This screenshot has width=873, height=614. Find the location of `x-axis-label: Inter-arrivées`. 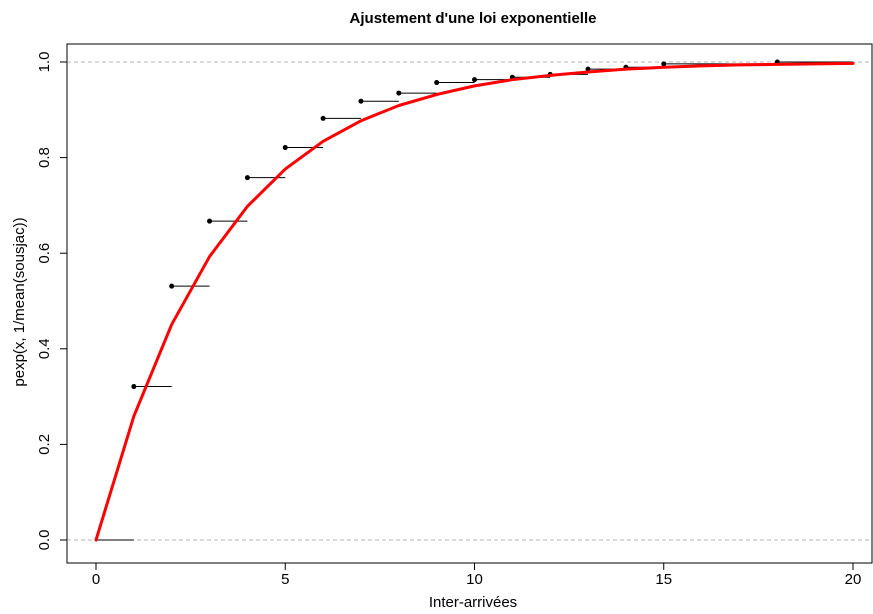

x-axis-label: Inter-arrivées is located at coordinates (473, 602).